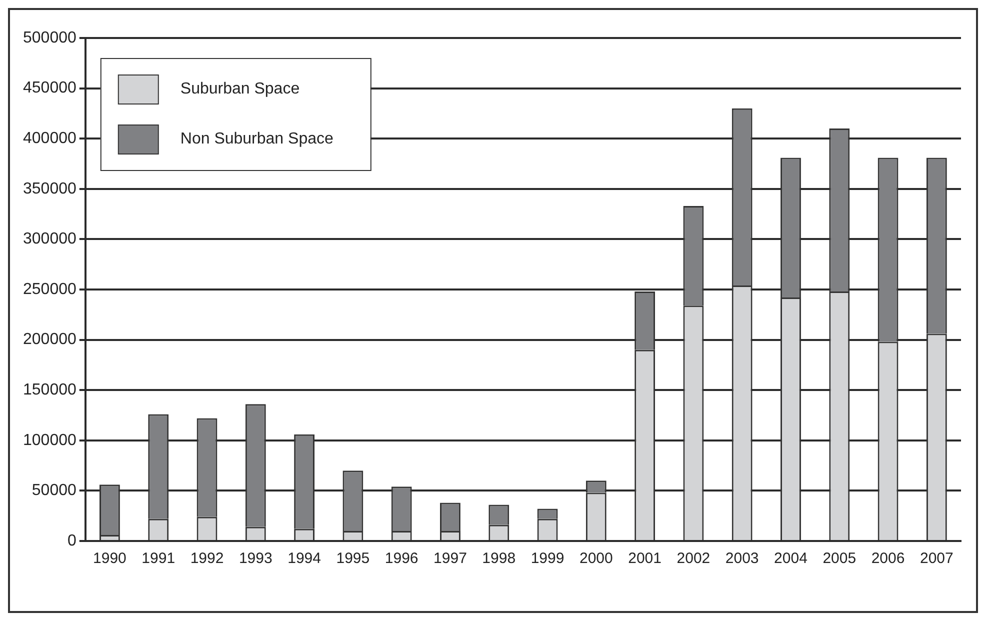  What do you see at coordinates (49, 88) in the screenshot?
I see `y-tick-label: 450000` at bounding box center [49, 88].